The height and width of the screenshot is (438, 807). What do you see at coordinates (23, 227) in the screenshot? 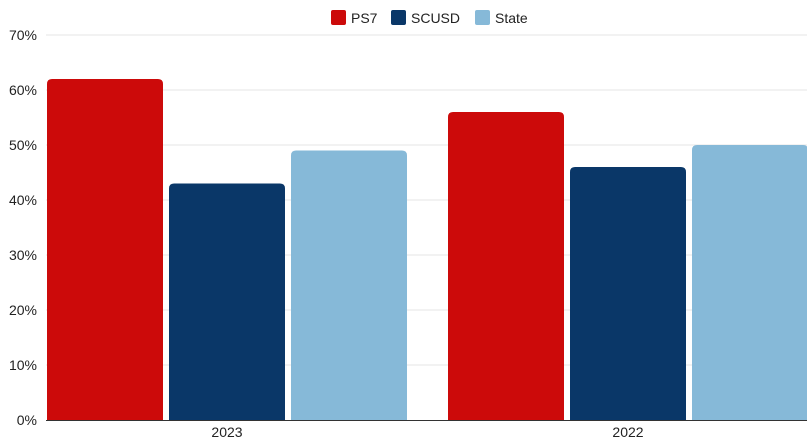
I see `y-axis-tick-labels: 0% 10% 20% 30% 40% 50% 60% 70%` at bounding box center [23, 227].